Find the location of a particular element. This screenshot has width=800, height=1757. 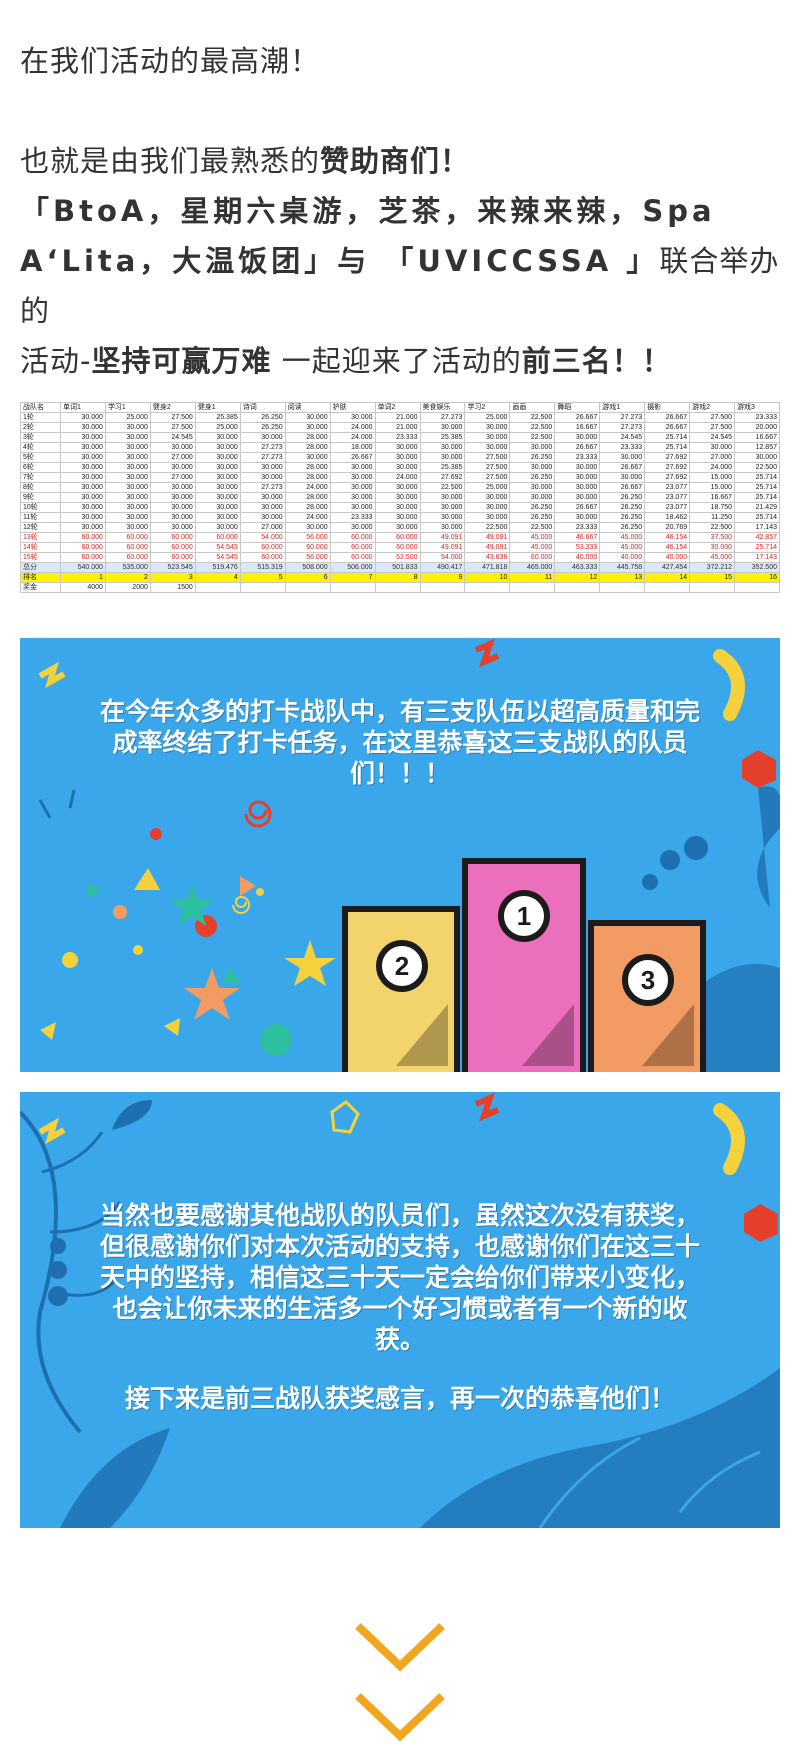

table-cell: 单词1 is located at coordinates (83, 407).